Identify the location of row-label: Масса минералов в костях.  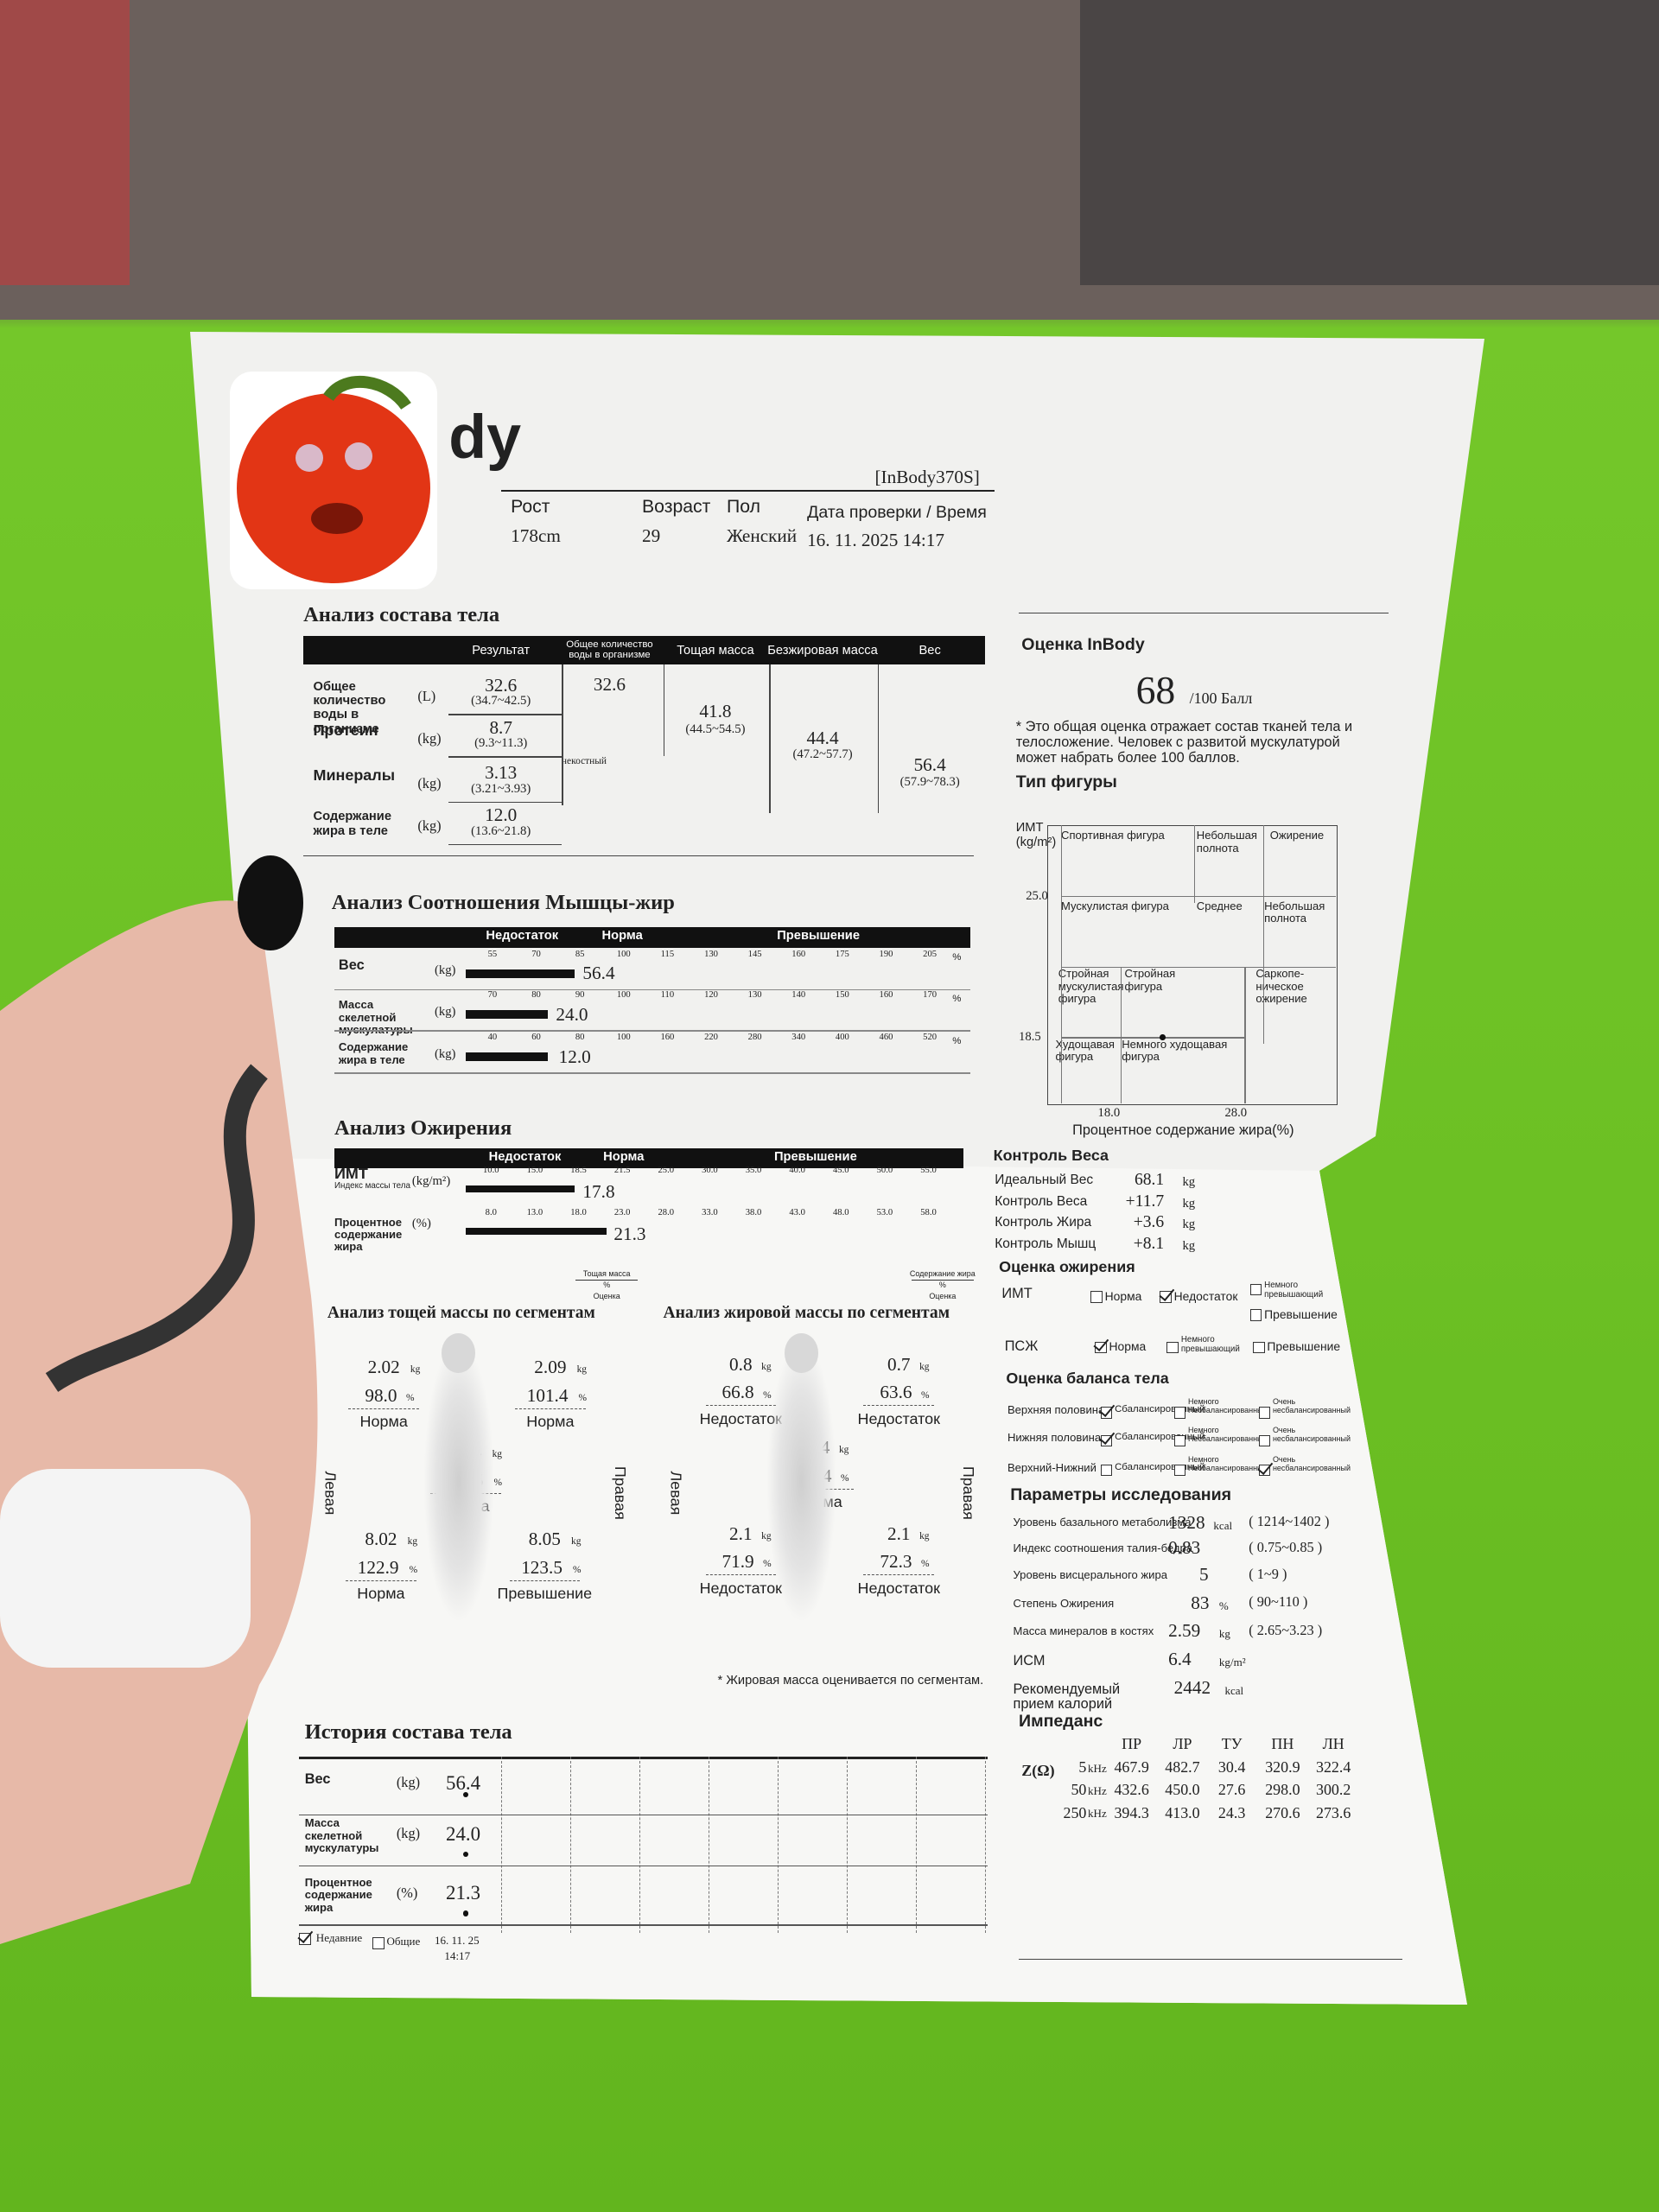
(1083, 1631).